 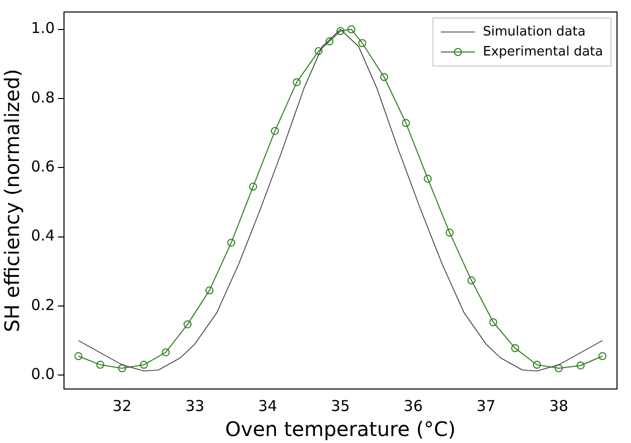 What do you see at coordinates (42, 305) in the screenshot?
I see `y-tick-label: 0.2` at bounding box center [42, 305].